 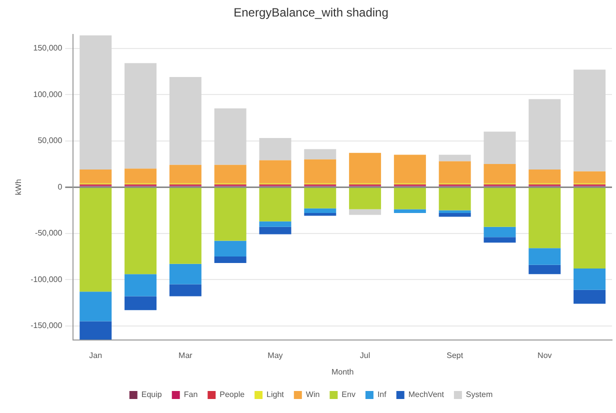 What do you see at coordinates (185, 355) in the screenshot?
I see `x-tick-label: Mar` at bounding box center [185, 355].